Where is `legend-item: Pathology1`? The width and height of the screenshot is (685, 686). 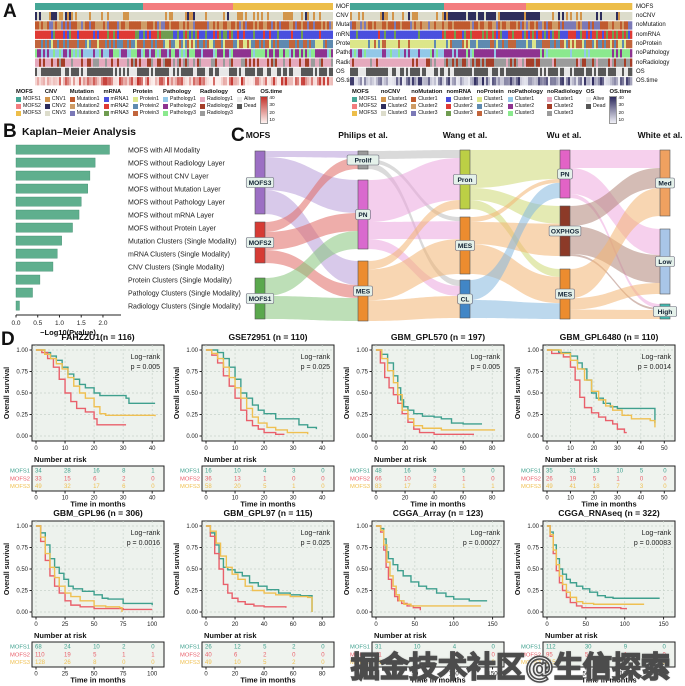 legend-item: Pathology1 is located at coordinates (179, 99).